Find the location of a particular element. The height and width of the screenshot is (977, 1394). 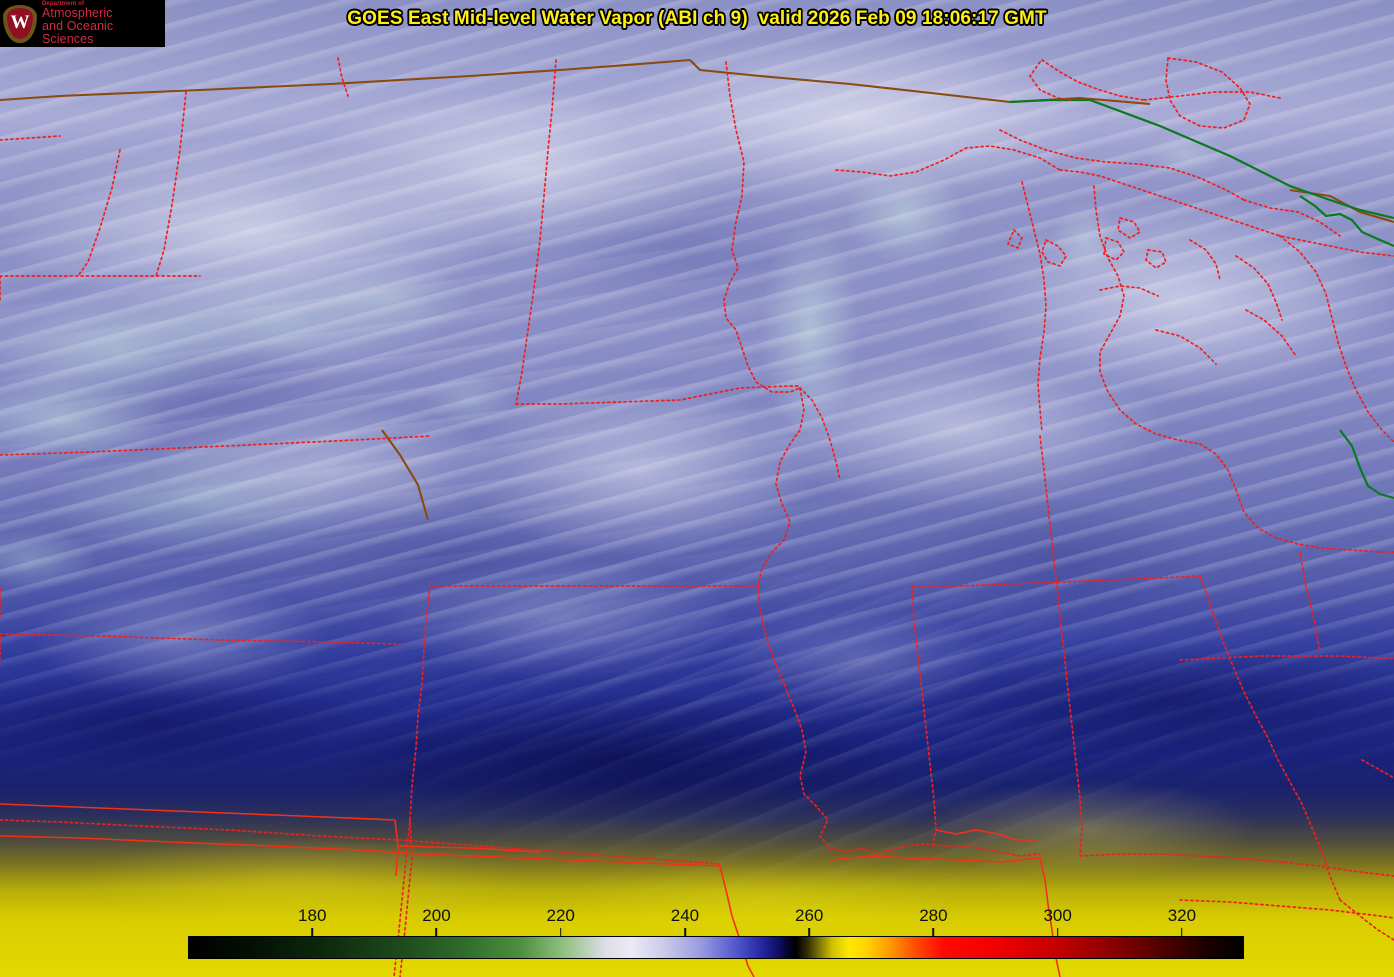

colorbar-tick-labels: 180 200 220 240 260 280 300 320 is located at coordinates (716, 917).